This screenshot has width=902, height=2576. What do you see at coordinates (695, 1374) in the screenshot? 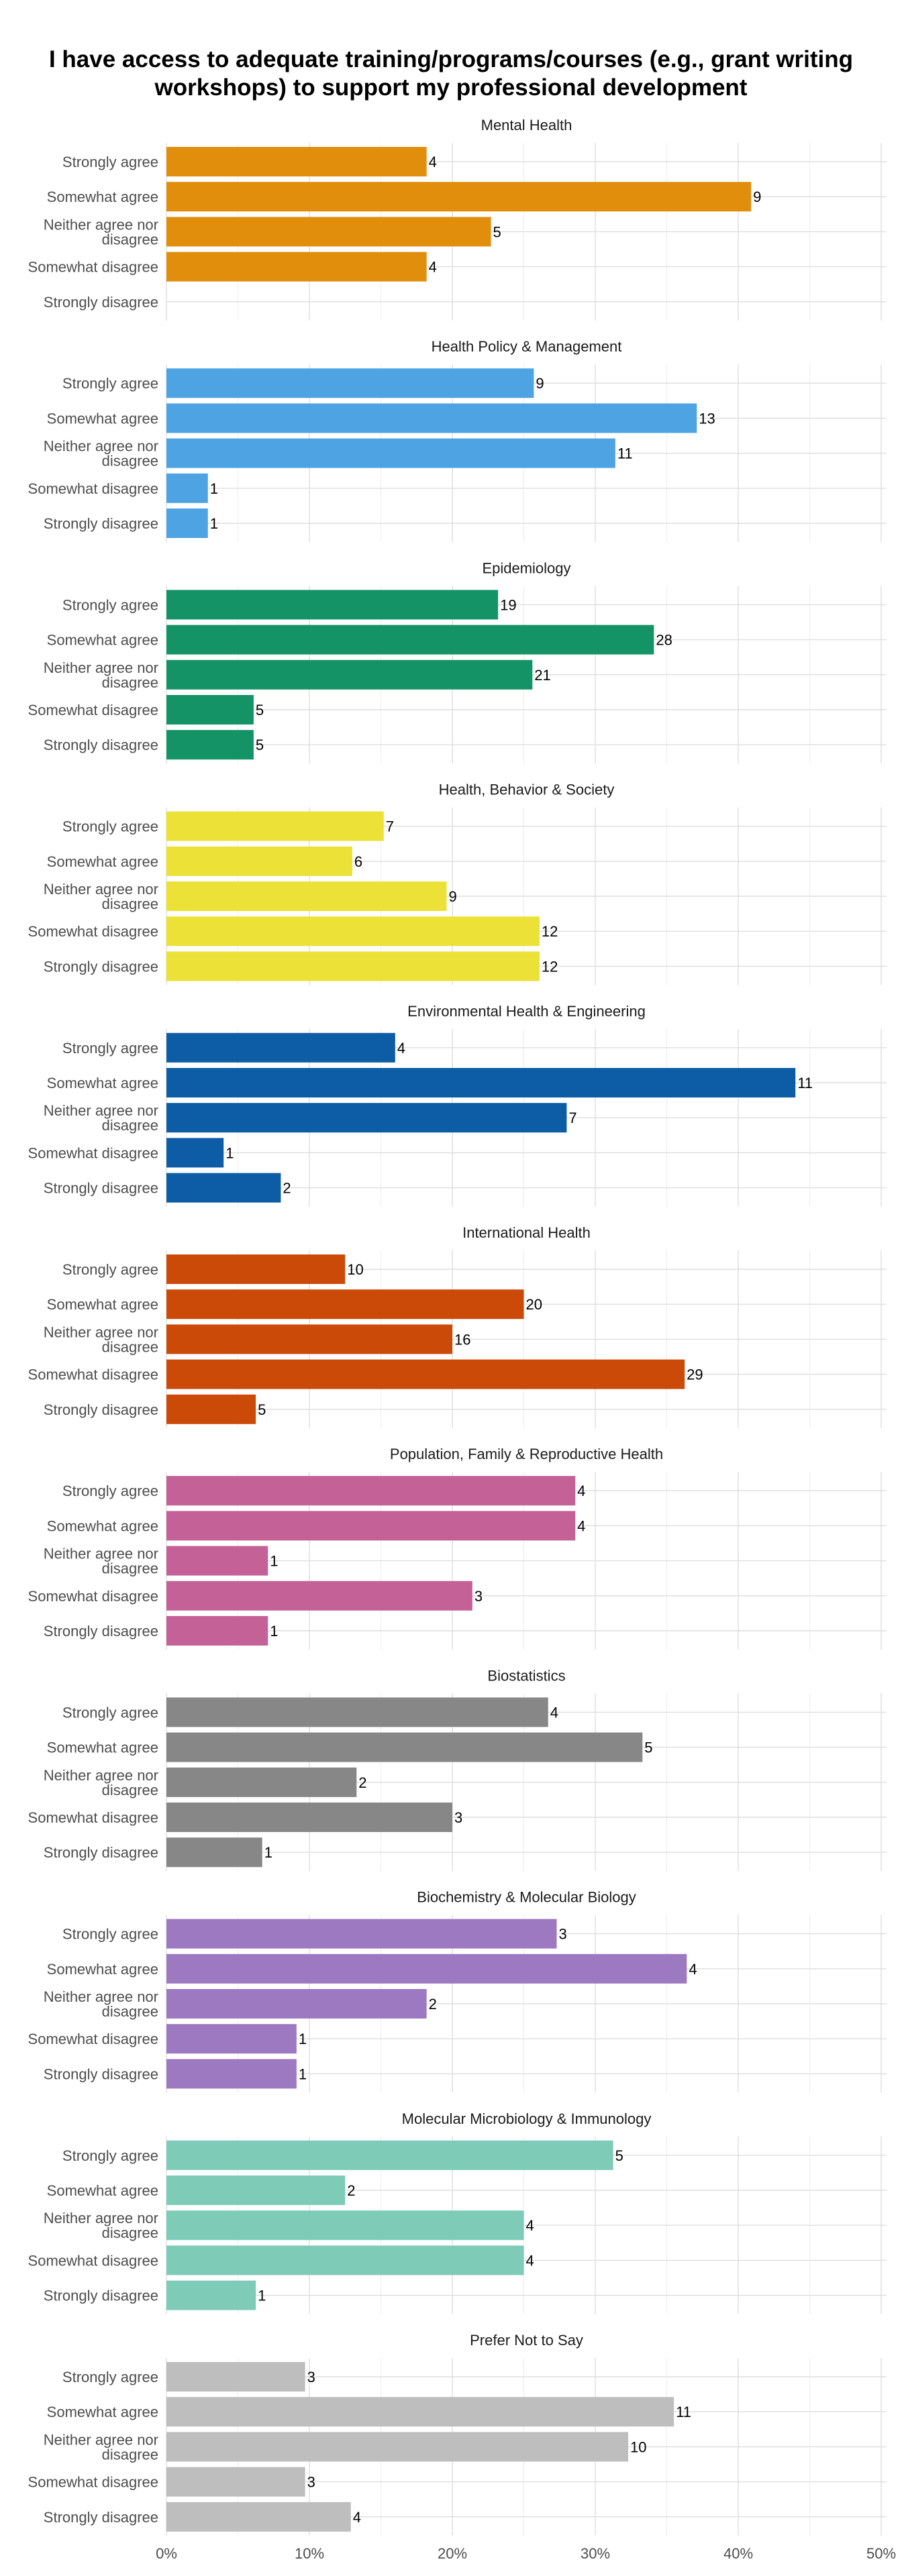
I see `data-label: 29` at bounding box center [695, 1374].